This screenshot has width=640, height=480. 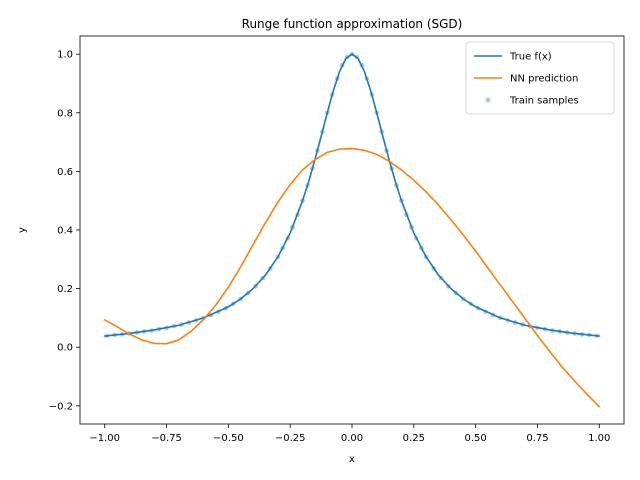 What do you see at coordinates (104, 438) in the screenshot?
I see `x-tick-label: −1.00` at bounding box center [104, 438].